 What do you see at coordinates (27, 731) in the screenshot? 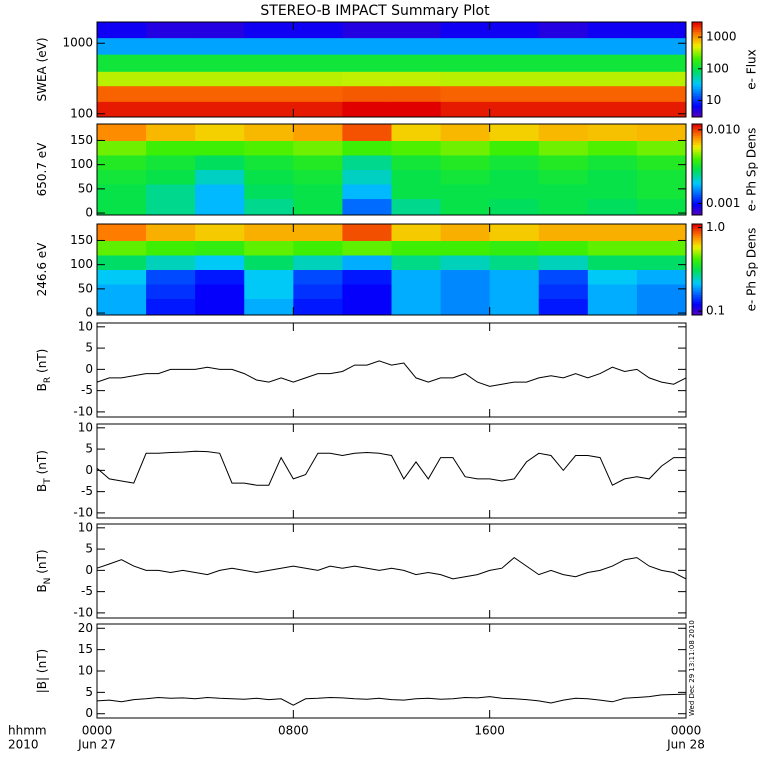
I see `x-axis-label: hhmm` at bounding box center [27, 731].